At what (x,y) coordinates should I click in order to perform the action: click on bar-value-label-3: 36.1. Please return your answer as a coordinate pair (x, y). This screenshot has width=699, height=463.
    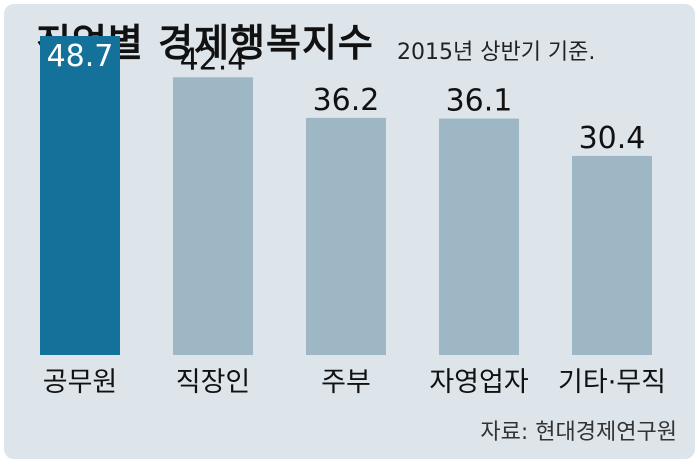
    Looking at the image, I should click on (479, 101).